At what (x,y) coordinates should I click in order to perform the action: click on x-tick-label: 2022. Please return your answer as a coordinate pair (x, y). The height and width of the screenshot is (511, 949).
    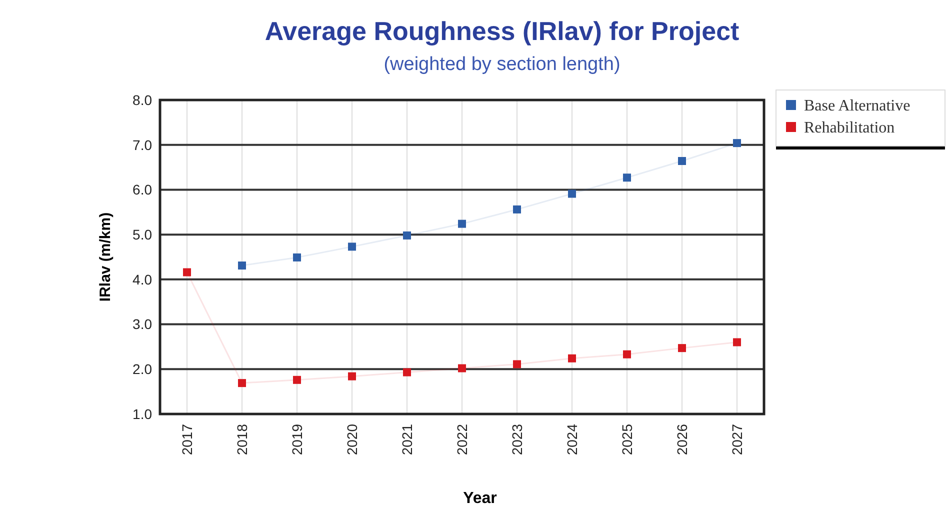
    Looking at the image, I should click on (462, 440).